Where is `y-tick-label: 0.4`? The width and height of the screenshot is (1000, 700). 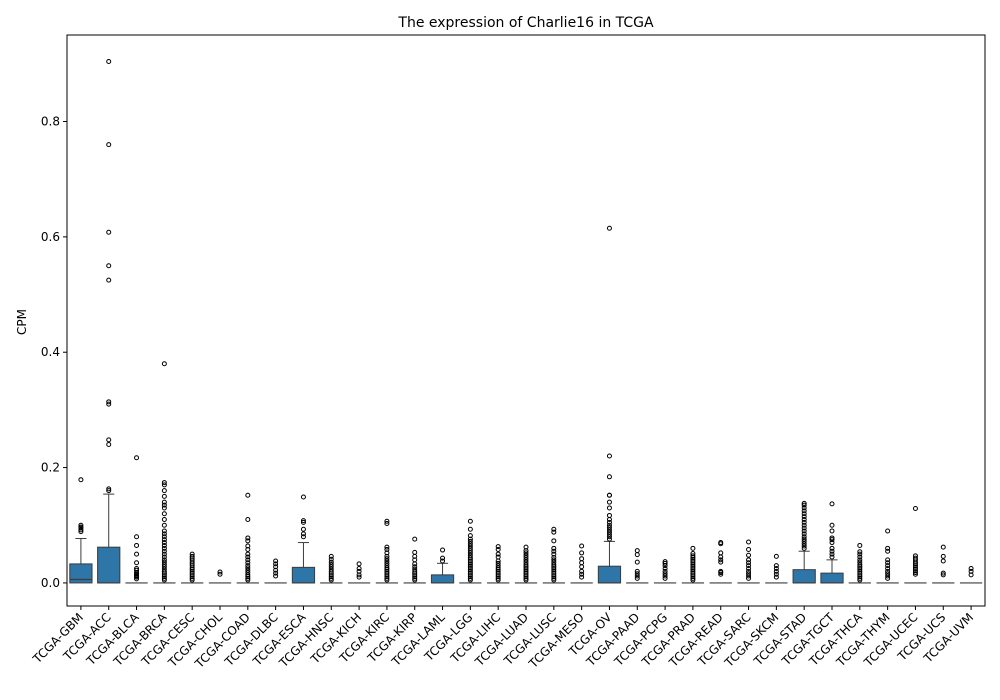
y-tick-label: 0.4 is located at coordinates (50, 352).